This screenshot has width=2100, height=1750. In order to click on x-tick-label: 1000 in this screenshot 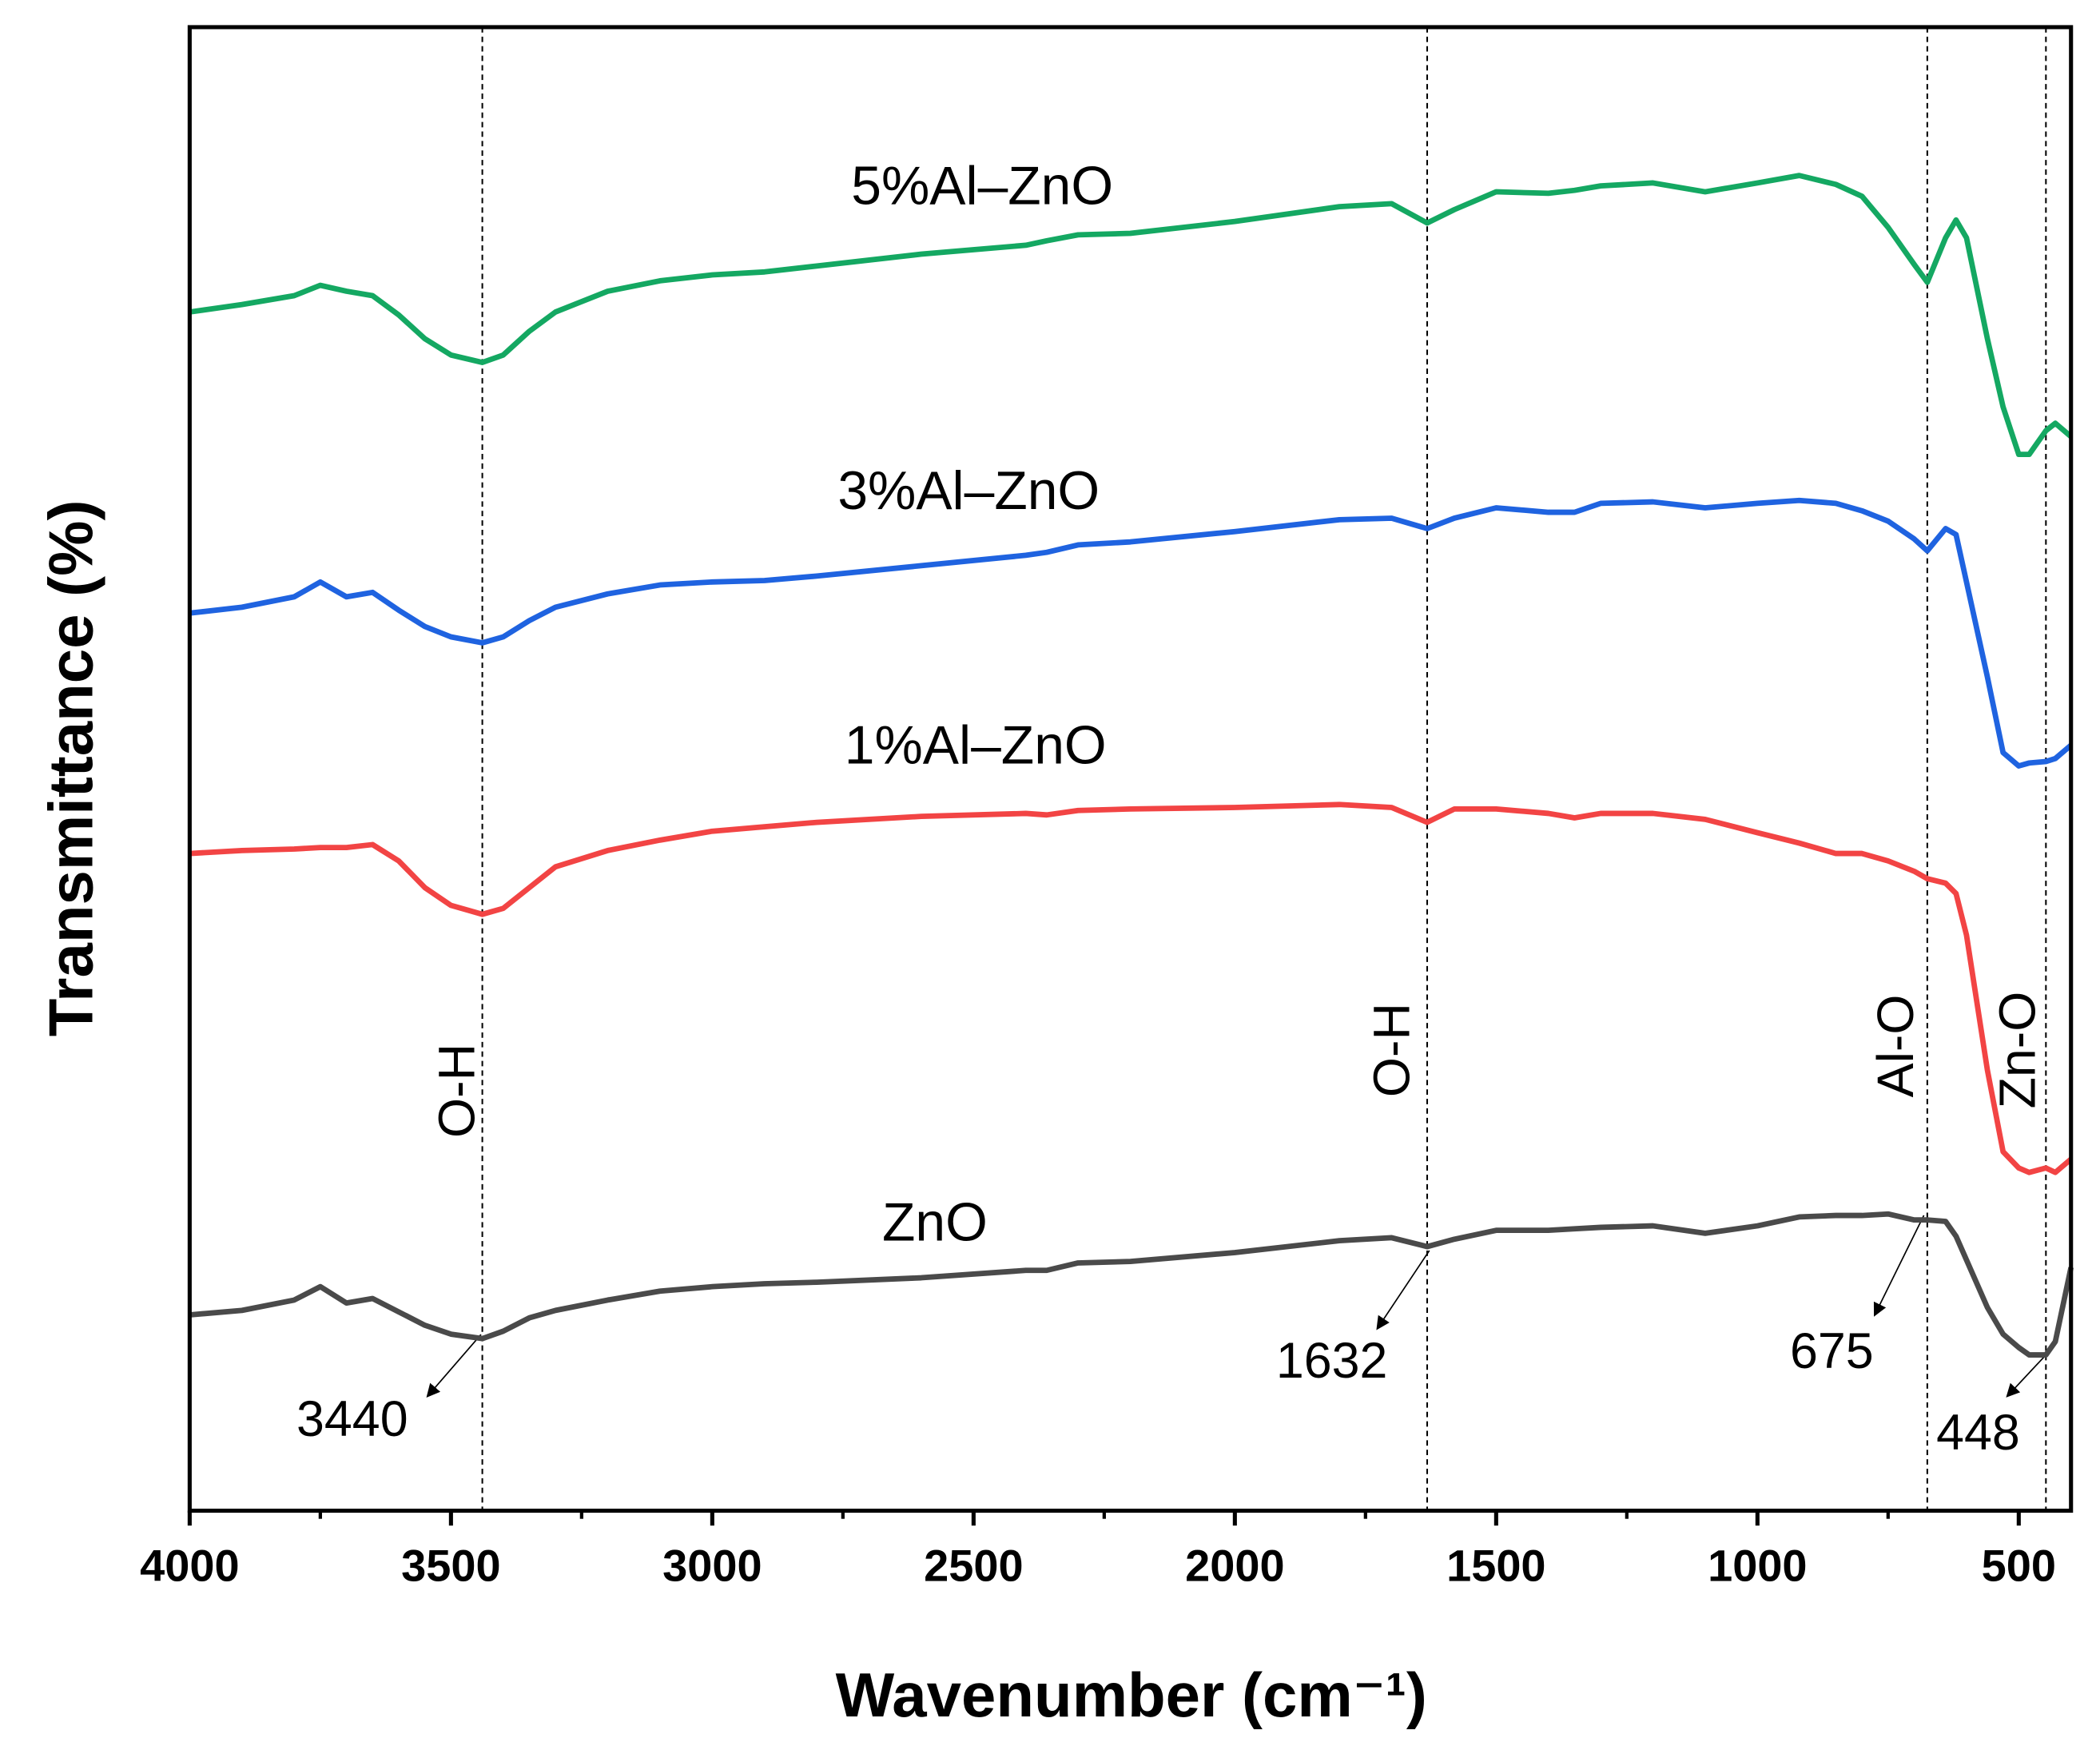, I will do `click(1757, 1566)`.